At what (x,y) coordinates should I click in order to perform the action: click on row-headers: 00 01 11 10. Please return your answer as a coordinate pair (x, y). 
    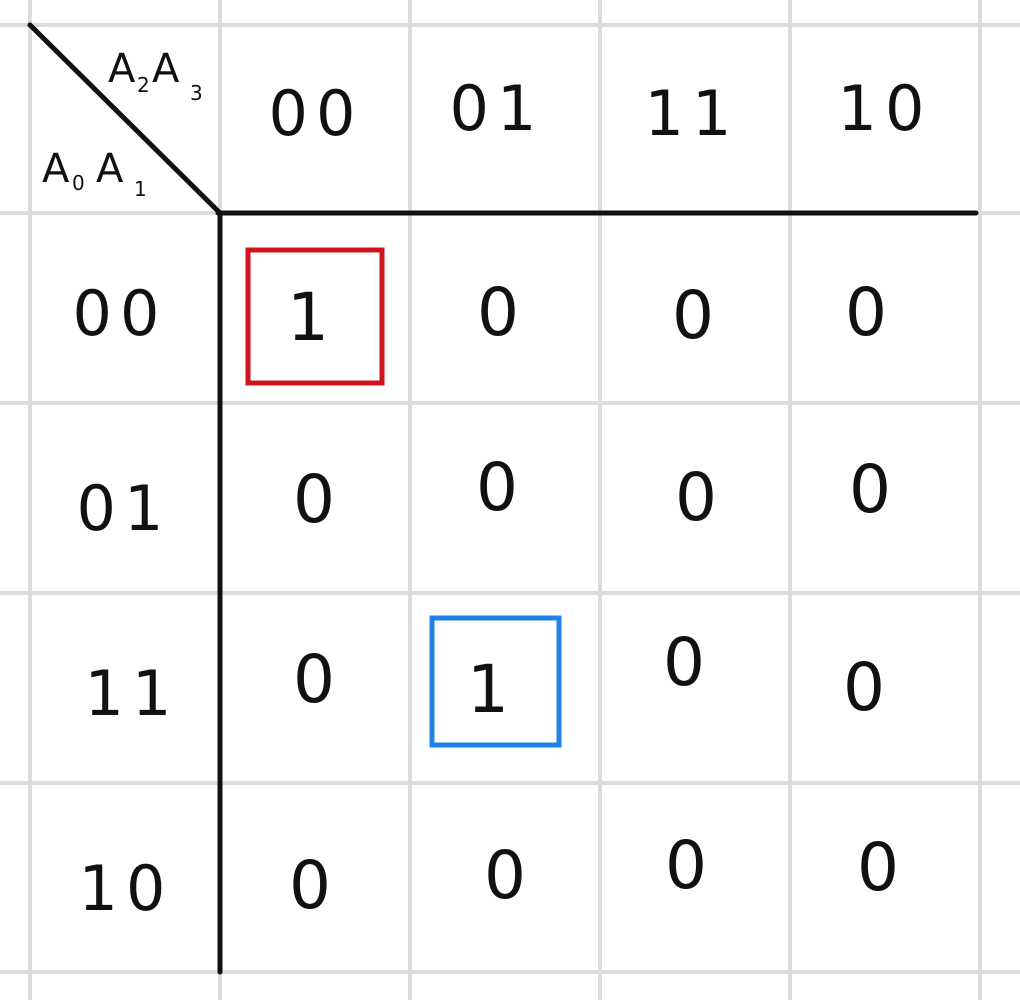
    Looking at the image, I should click on (126, 601).